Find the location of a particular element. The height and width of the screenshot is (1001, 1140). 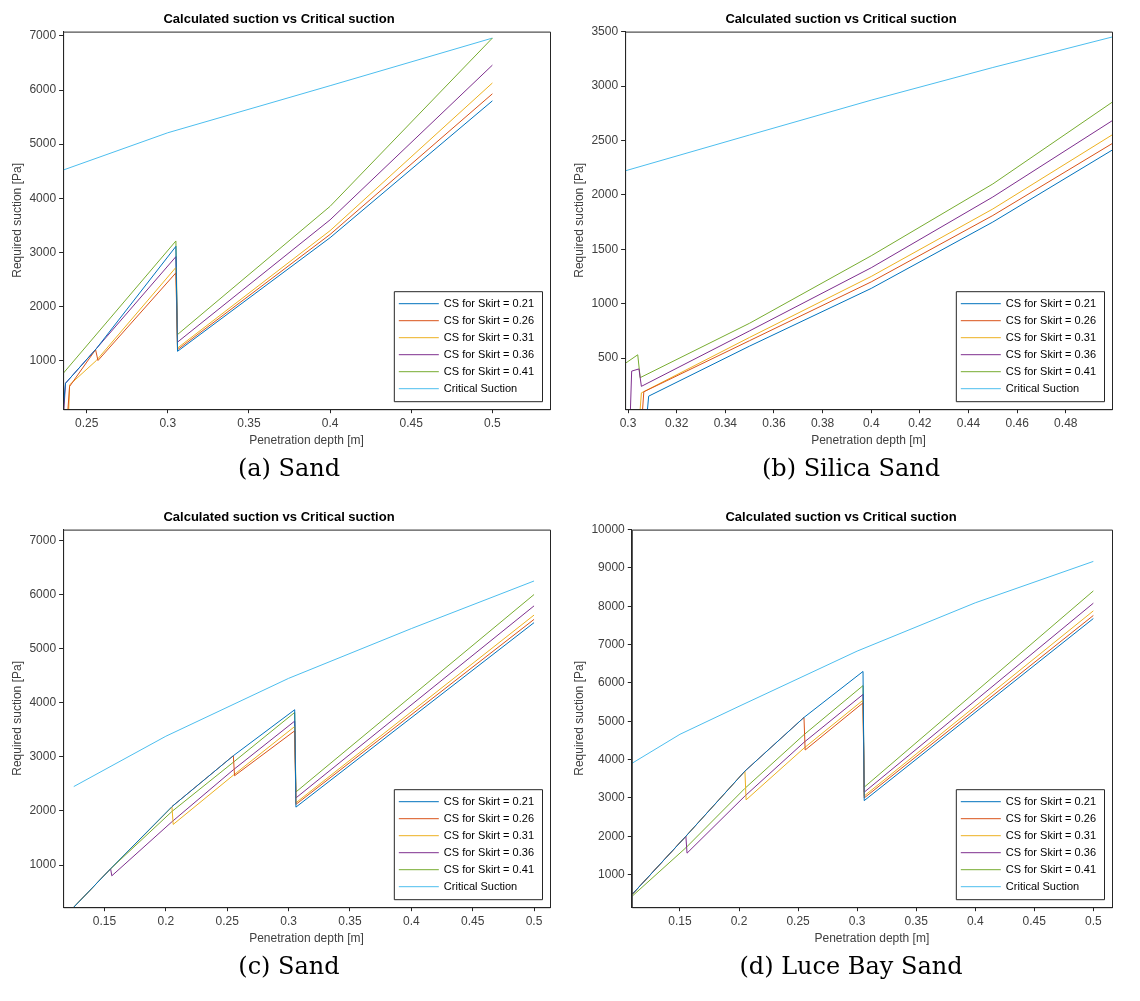

y-tick-label: 2500 is located at coordinates (605, 139).